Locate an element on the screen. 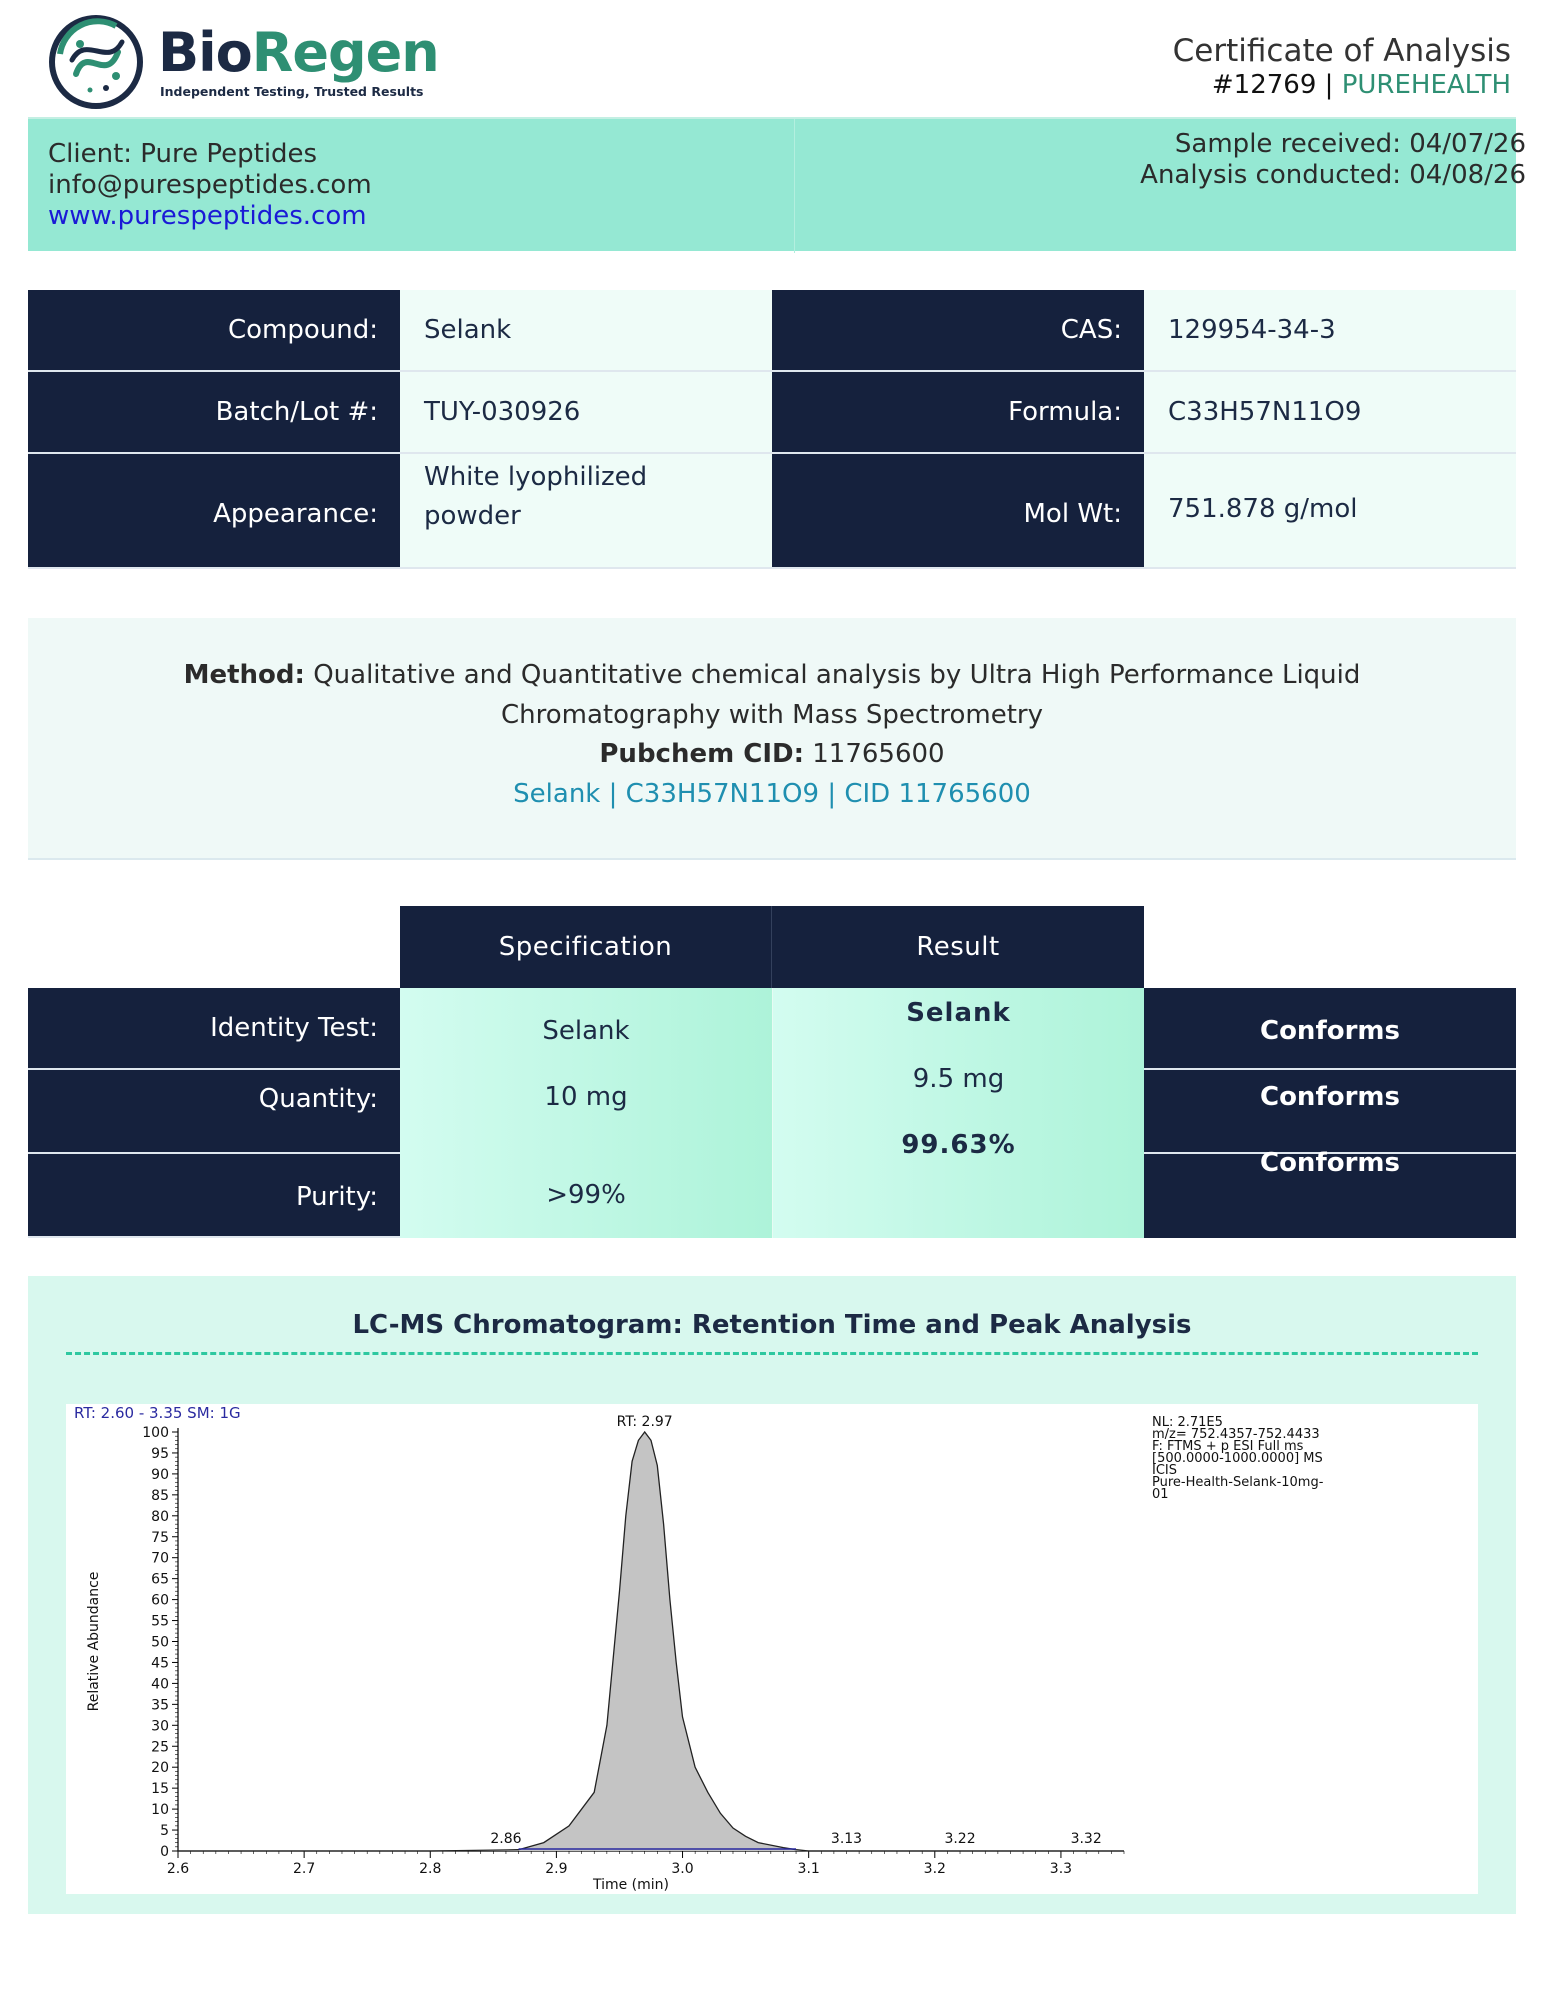  y-tick-label: 30 is located at coordinates (160, 1726).